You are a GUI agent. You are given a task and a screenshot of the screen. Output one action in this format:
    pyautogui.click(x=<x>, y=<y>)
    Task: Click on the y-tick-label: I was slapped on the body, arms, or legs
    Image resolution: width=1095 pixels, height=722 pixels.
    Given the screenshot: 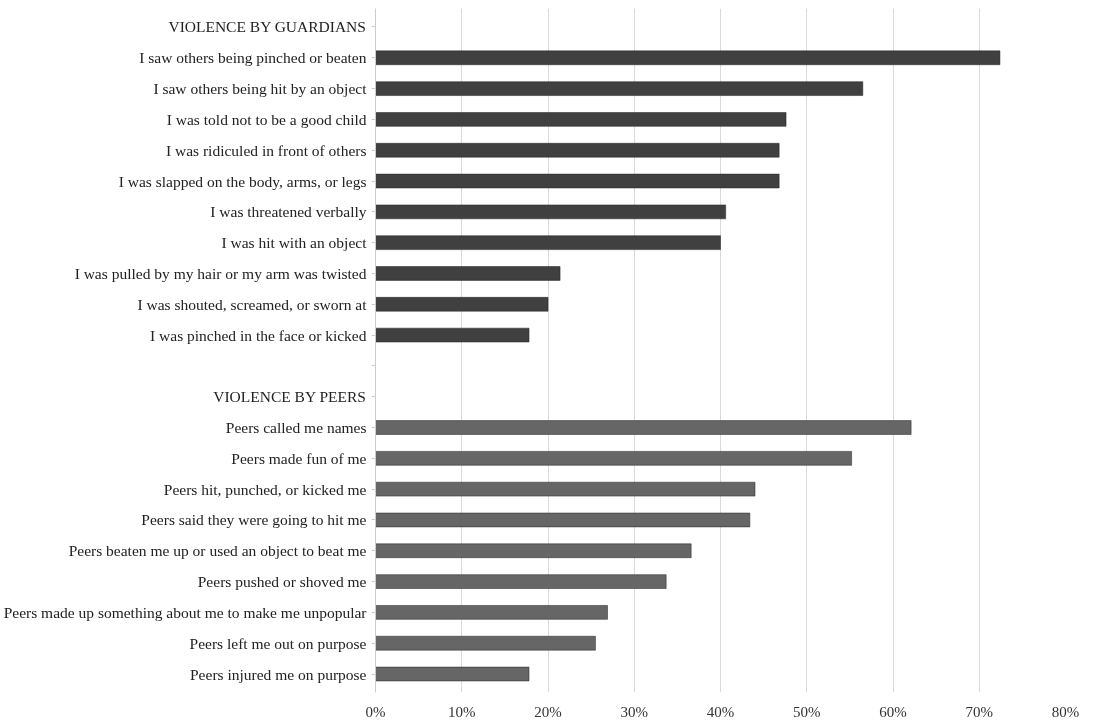 What is the action you would take?
    pyautogui.click(x=242, y=181)
    